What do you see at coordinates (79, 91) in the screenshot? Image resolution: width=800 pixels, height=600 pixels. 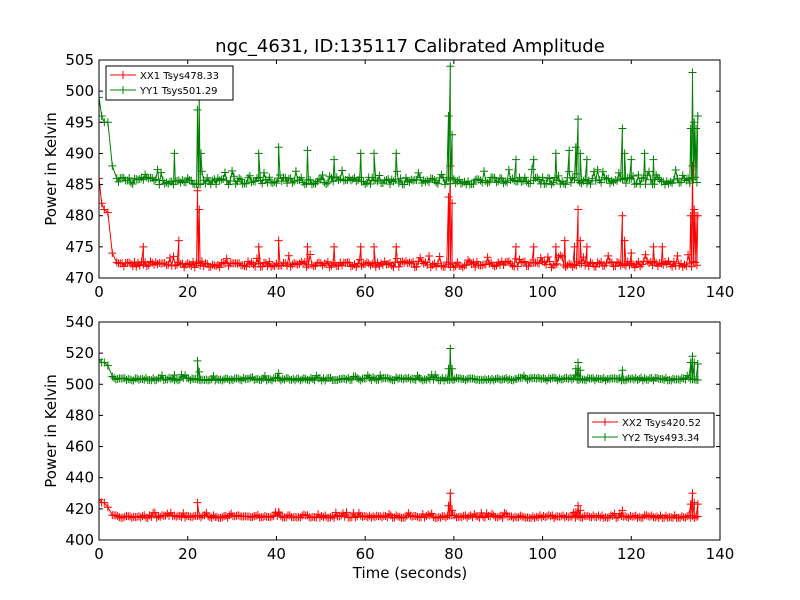 I see `y-tick-label: 500` at bounding box center [79, 91].